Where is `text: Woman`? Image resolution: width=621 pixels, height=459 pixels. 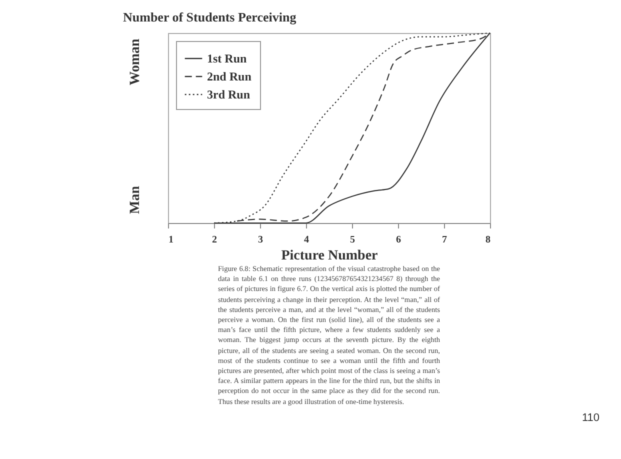
text: Woman is located at coordinates (136, 62).